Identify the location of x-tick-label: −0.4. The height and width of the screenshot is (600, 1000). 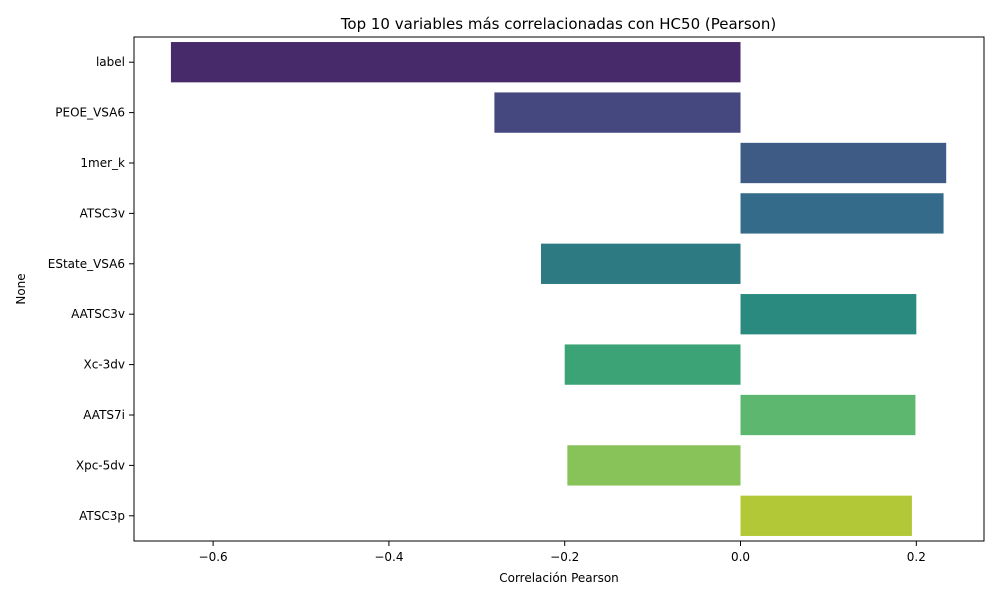
(388, 557).